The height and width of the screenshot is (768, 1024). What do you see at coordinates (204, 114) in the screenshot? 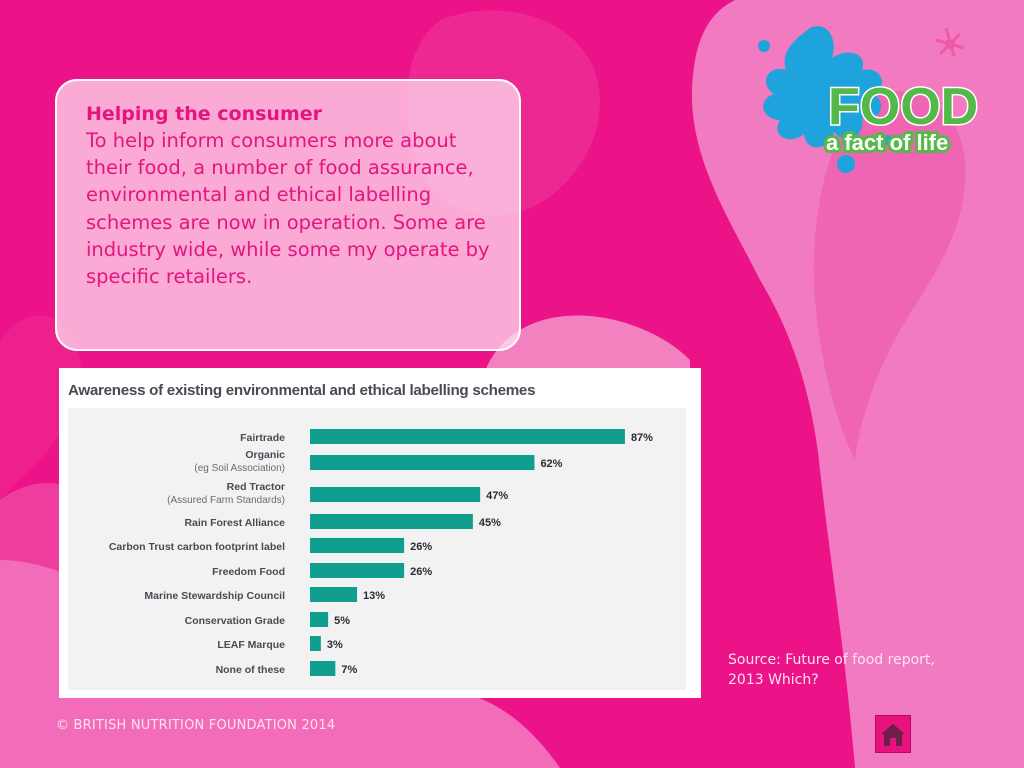
I see `textbox-heading: Helping the consumer` at bounding box center [204, 114].